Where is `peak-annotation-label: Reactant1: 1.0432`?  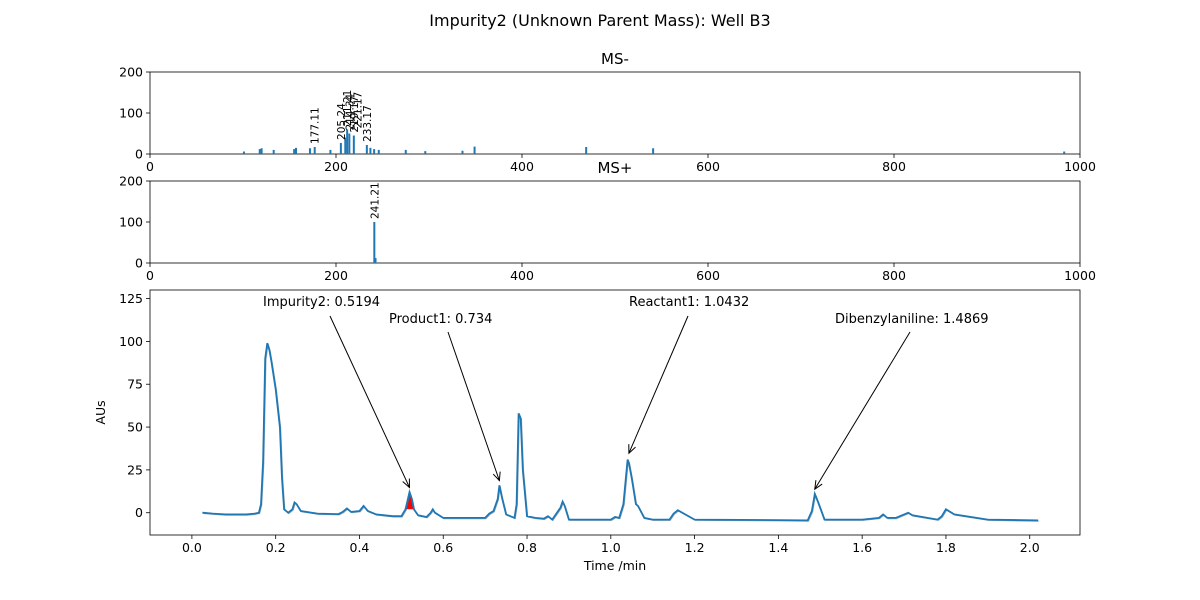 peak-annotation-label: Reactant1: 1.0432 is located at coordinates (689, 302).